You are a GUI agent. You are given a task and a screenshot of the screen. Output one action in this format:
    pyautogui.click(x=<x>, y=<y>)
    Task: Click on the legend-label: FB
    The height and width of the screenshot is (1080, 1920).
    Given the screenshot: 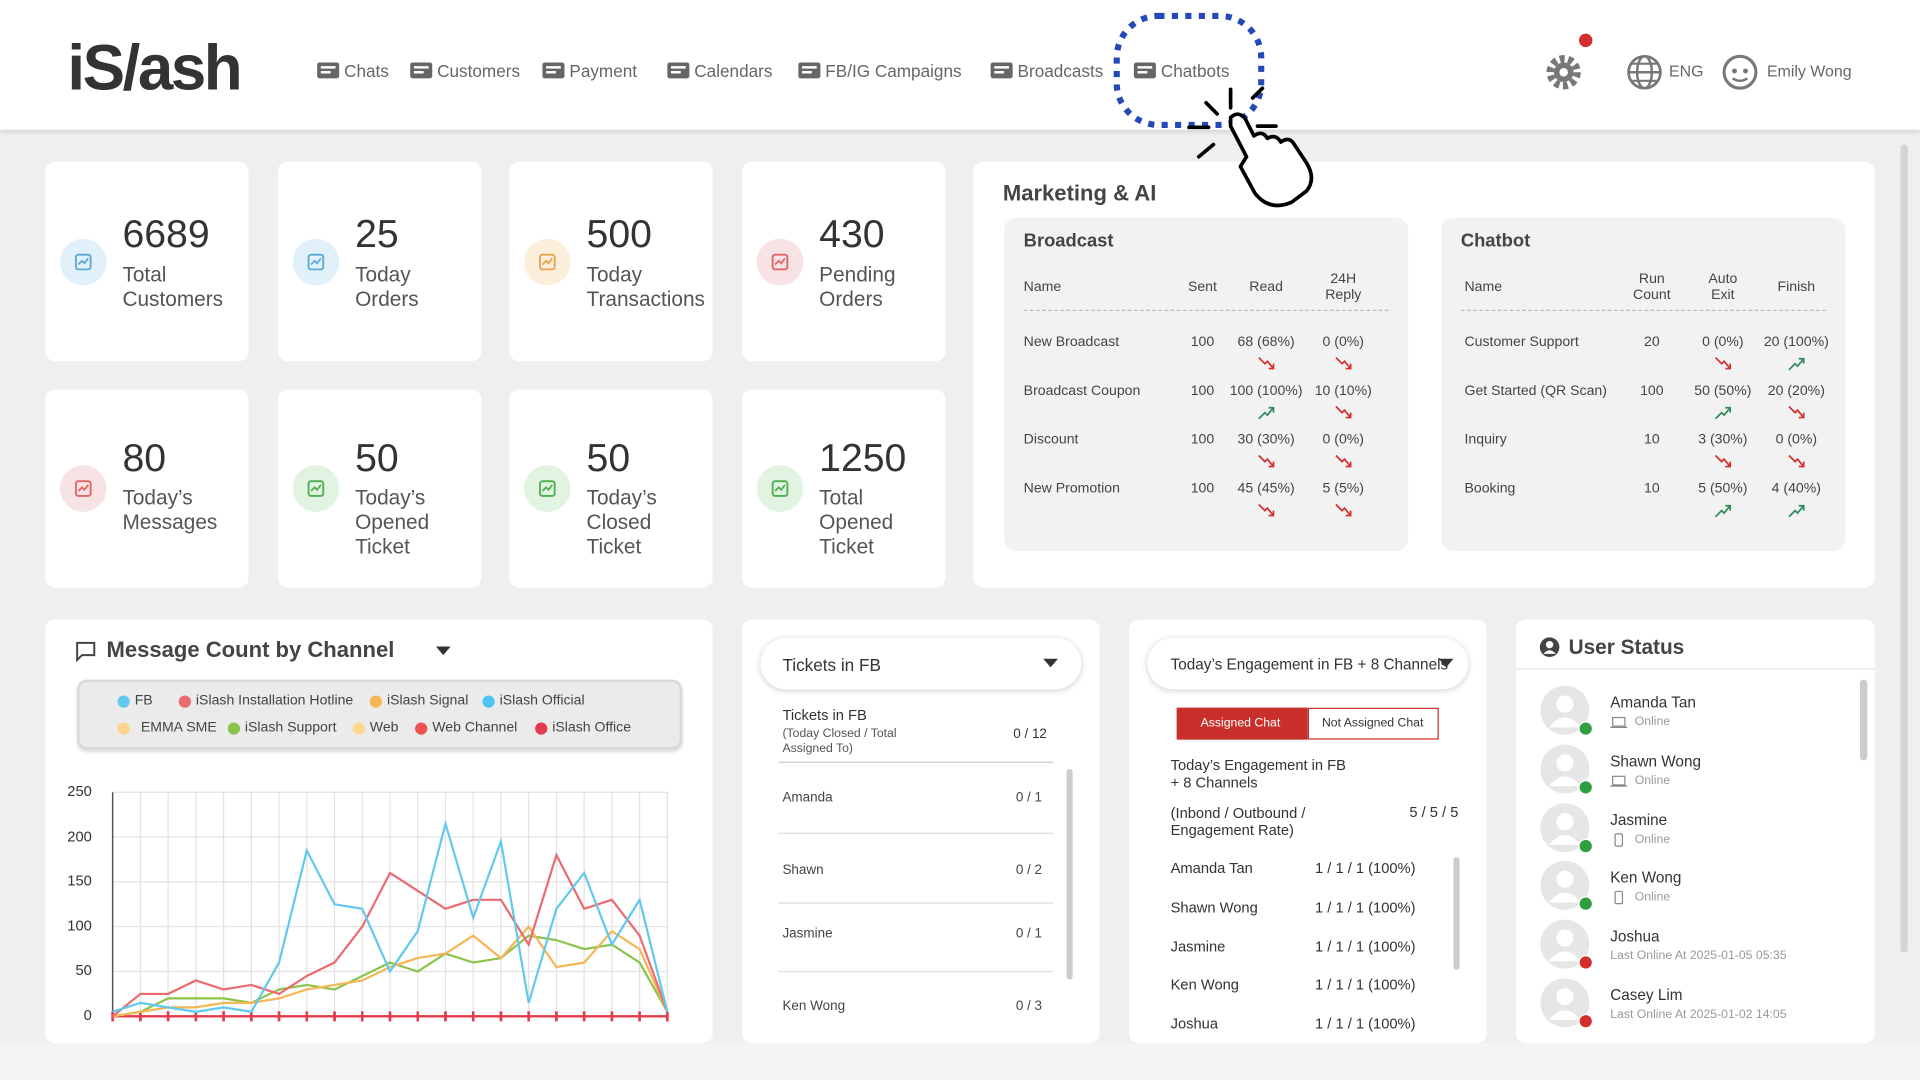 What is the action you would take?
    pyautogui.click(x=143, y=701)
    